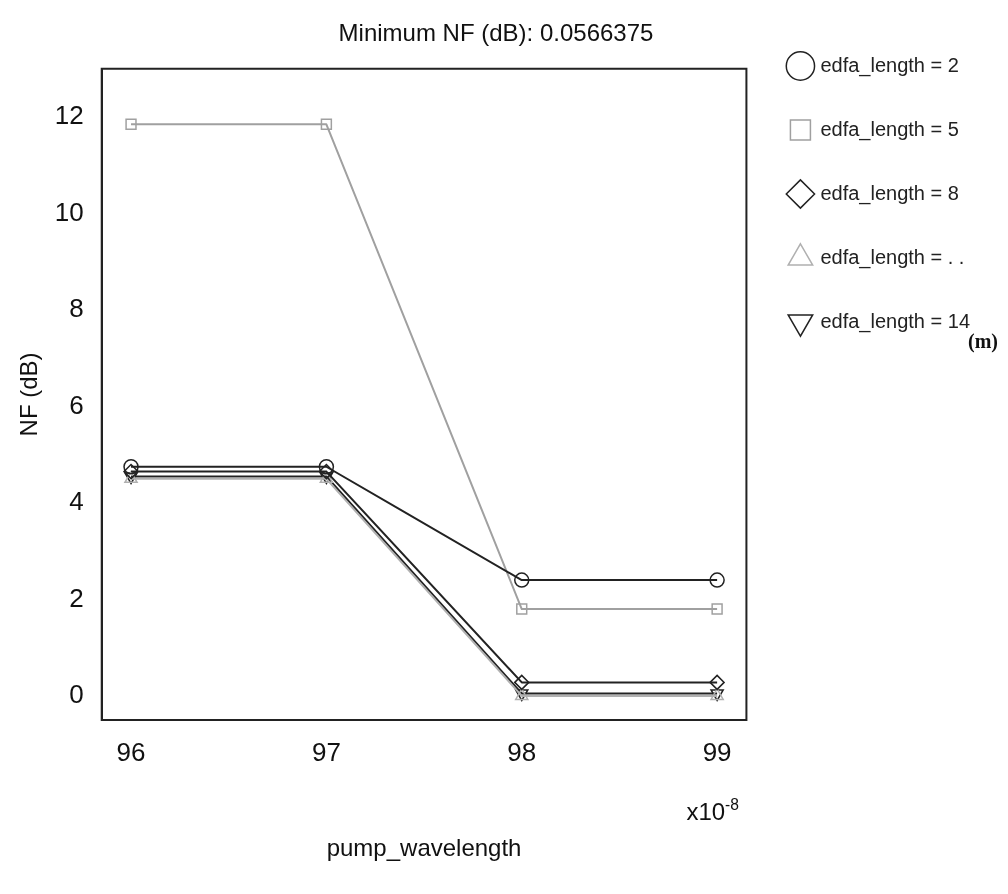 The width and height of the screenshot is (1008, 894). I want to click on x-tick-label: 96, so click(131, 751).